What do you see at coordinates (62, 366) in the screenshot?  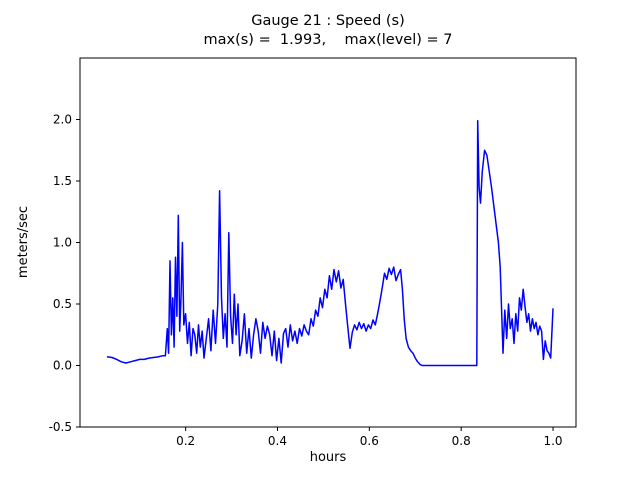 I see `y-tick-label: 0.0` at bounding box center [62, 366].